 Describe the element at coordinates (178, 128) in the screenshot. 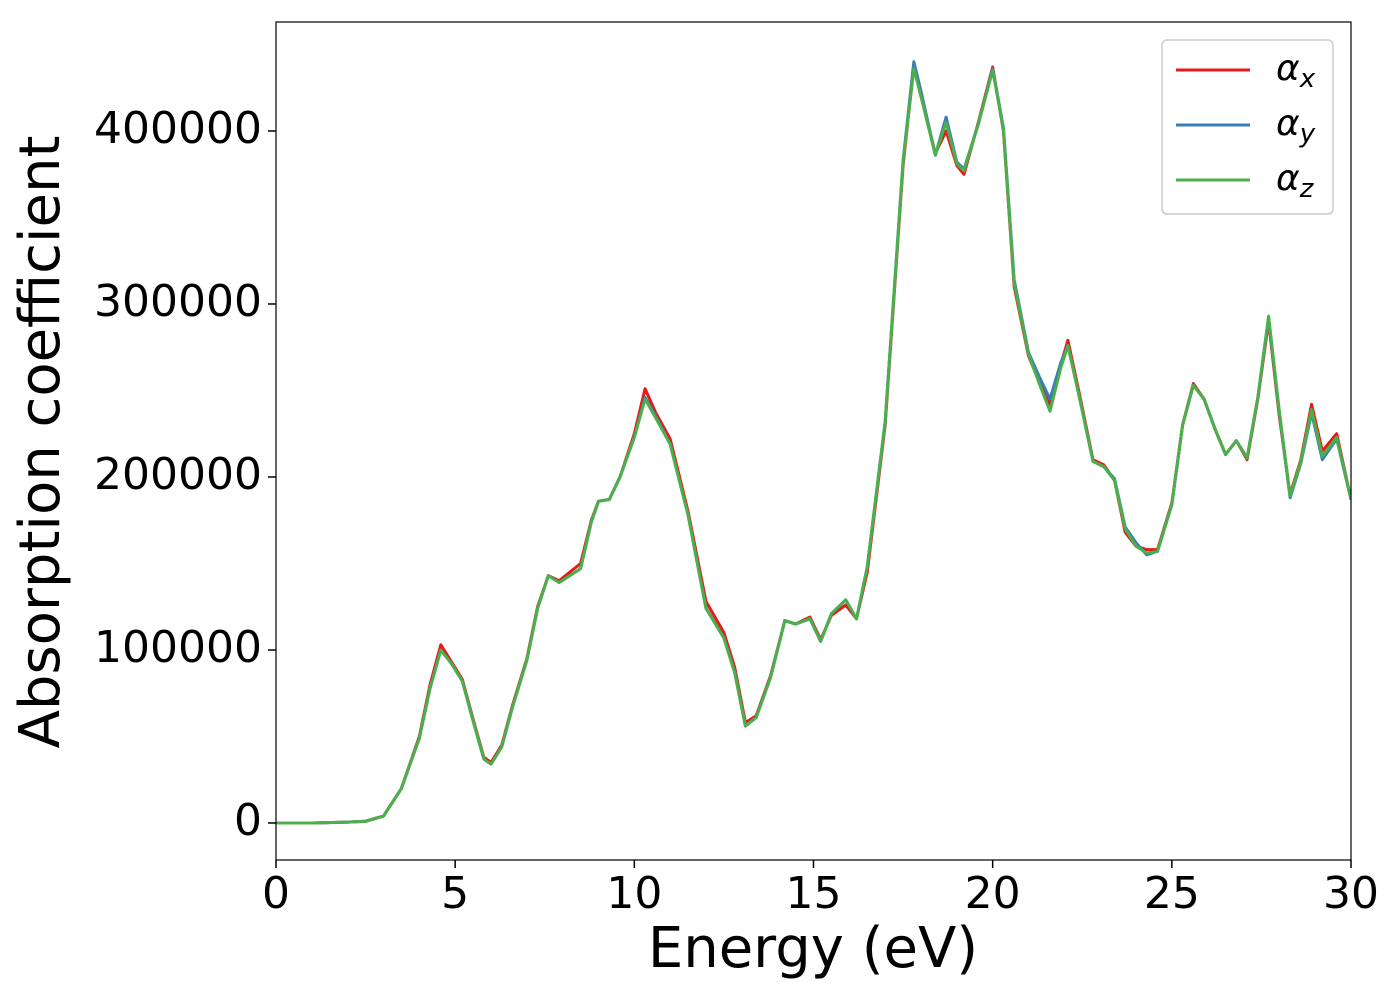

I see `y-tick-label: 400000` at that location.